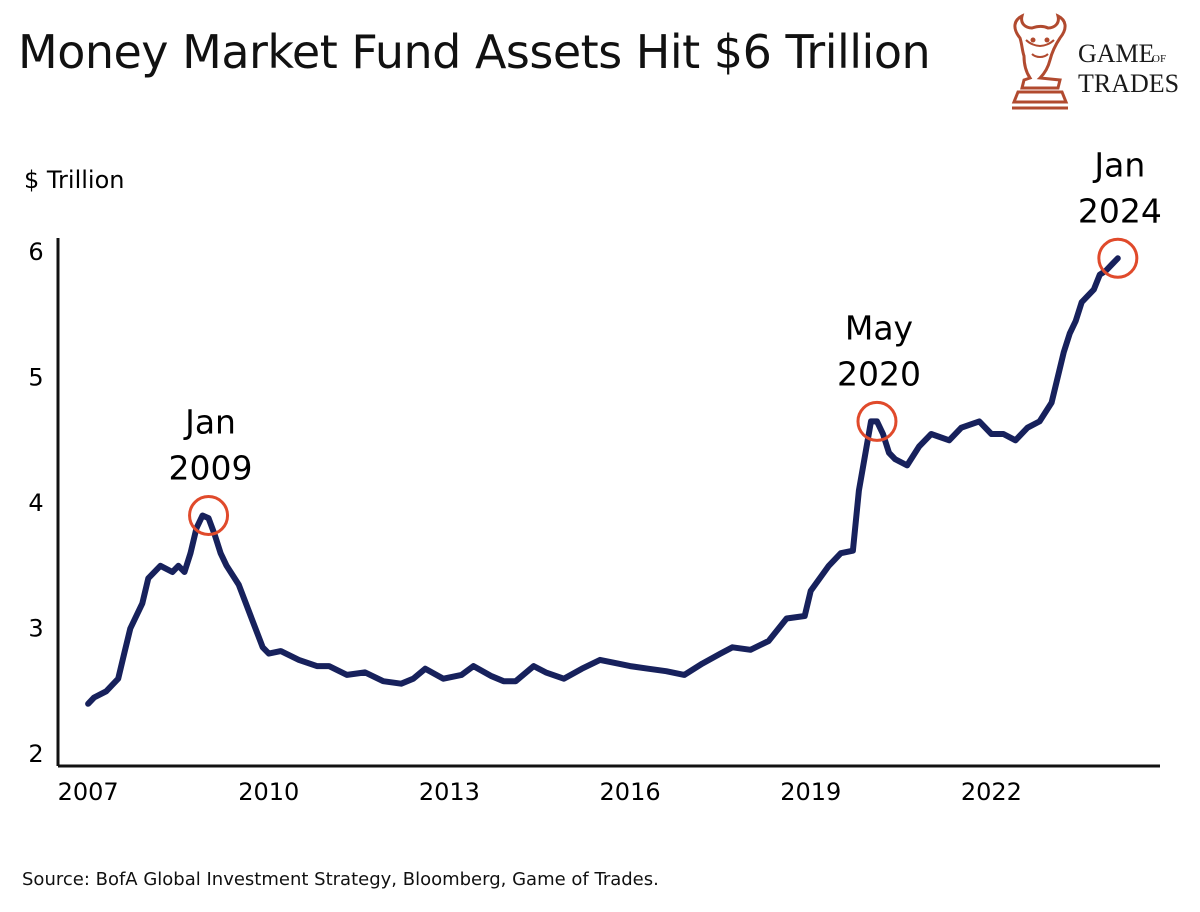 Image resolution: width=1200 pixels, height=912 pixels. What do you see at coordinates (1128, 83) in the screenshot?
I see `logo-word-trades: TRADES` at bounding box center [1128, 83].